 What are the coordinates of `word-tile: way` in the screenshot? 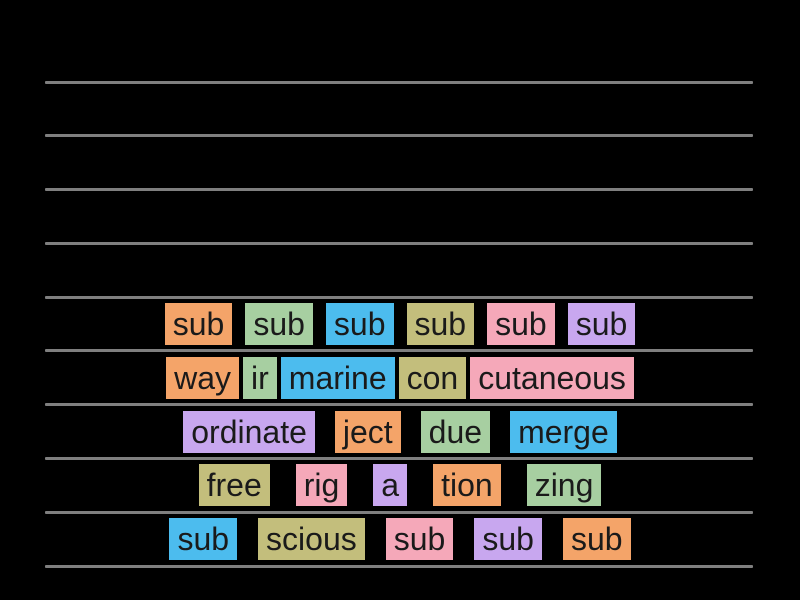 It's located at (203, 377).